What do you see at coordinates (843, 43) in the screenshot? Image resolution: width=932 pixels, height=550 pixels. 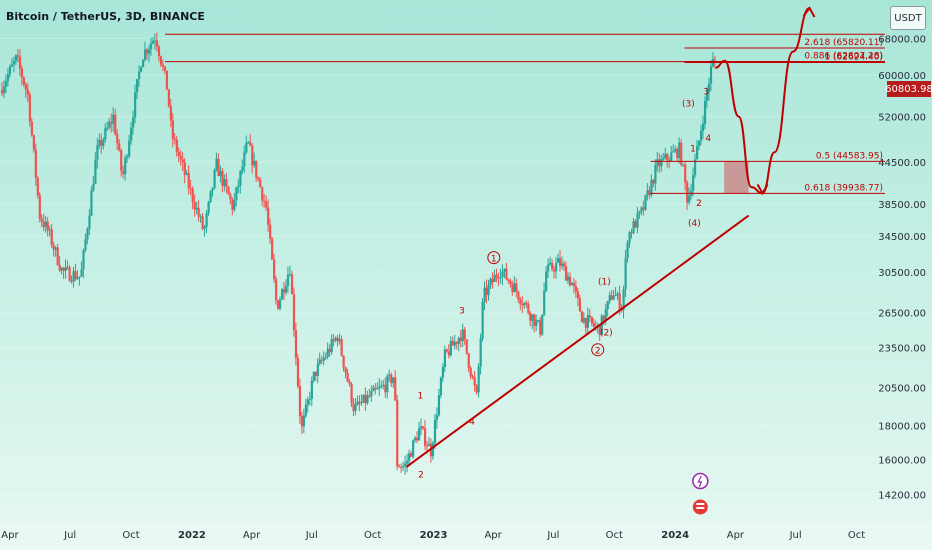 I see `fib-level-label: 2.618 (65820.11)` at bounding box center [843, 43].